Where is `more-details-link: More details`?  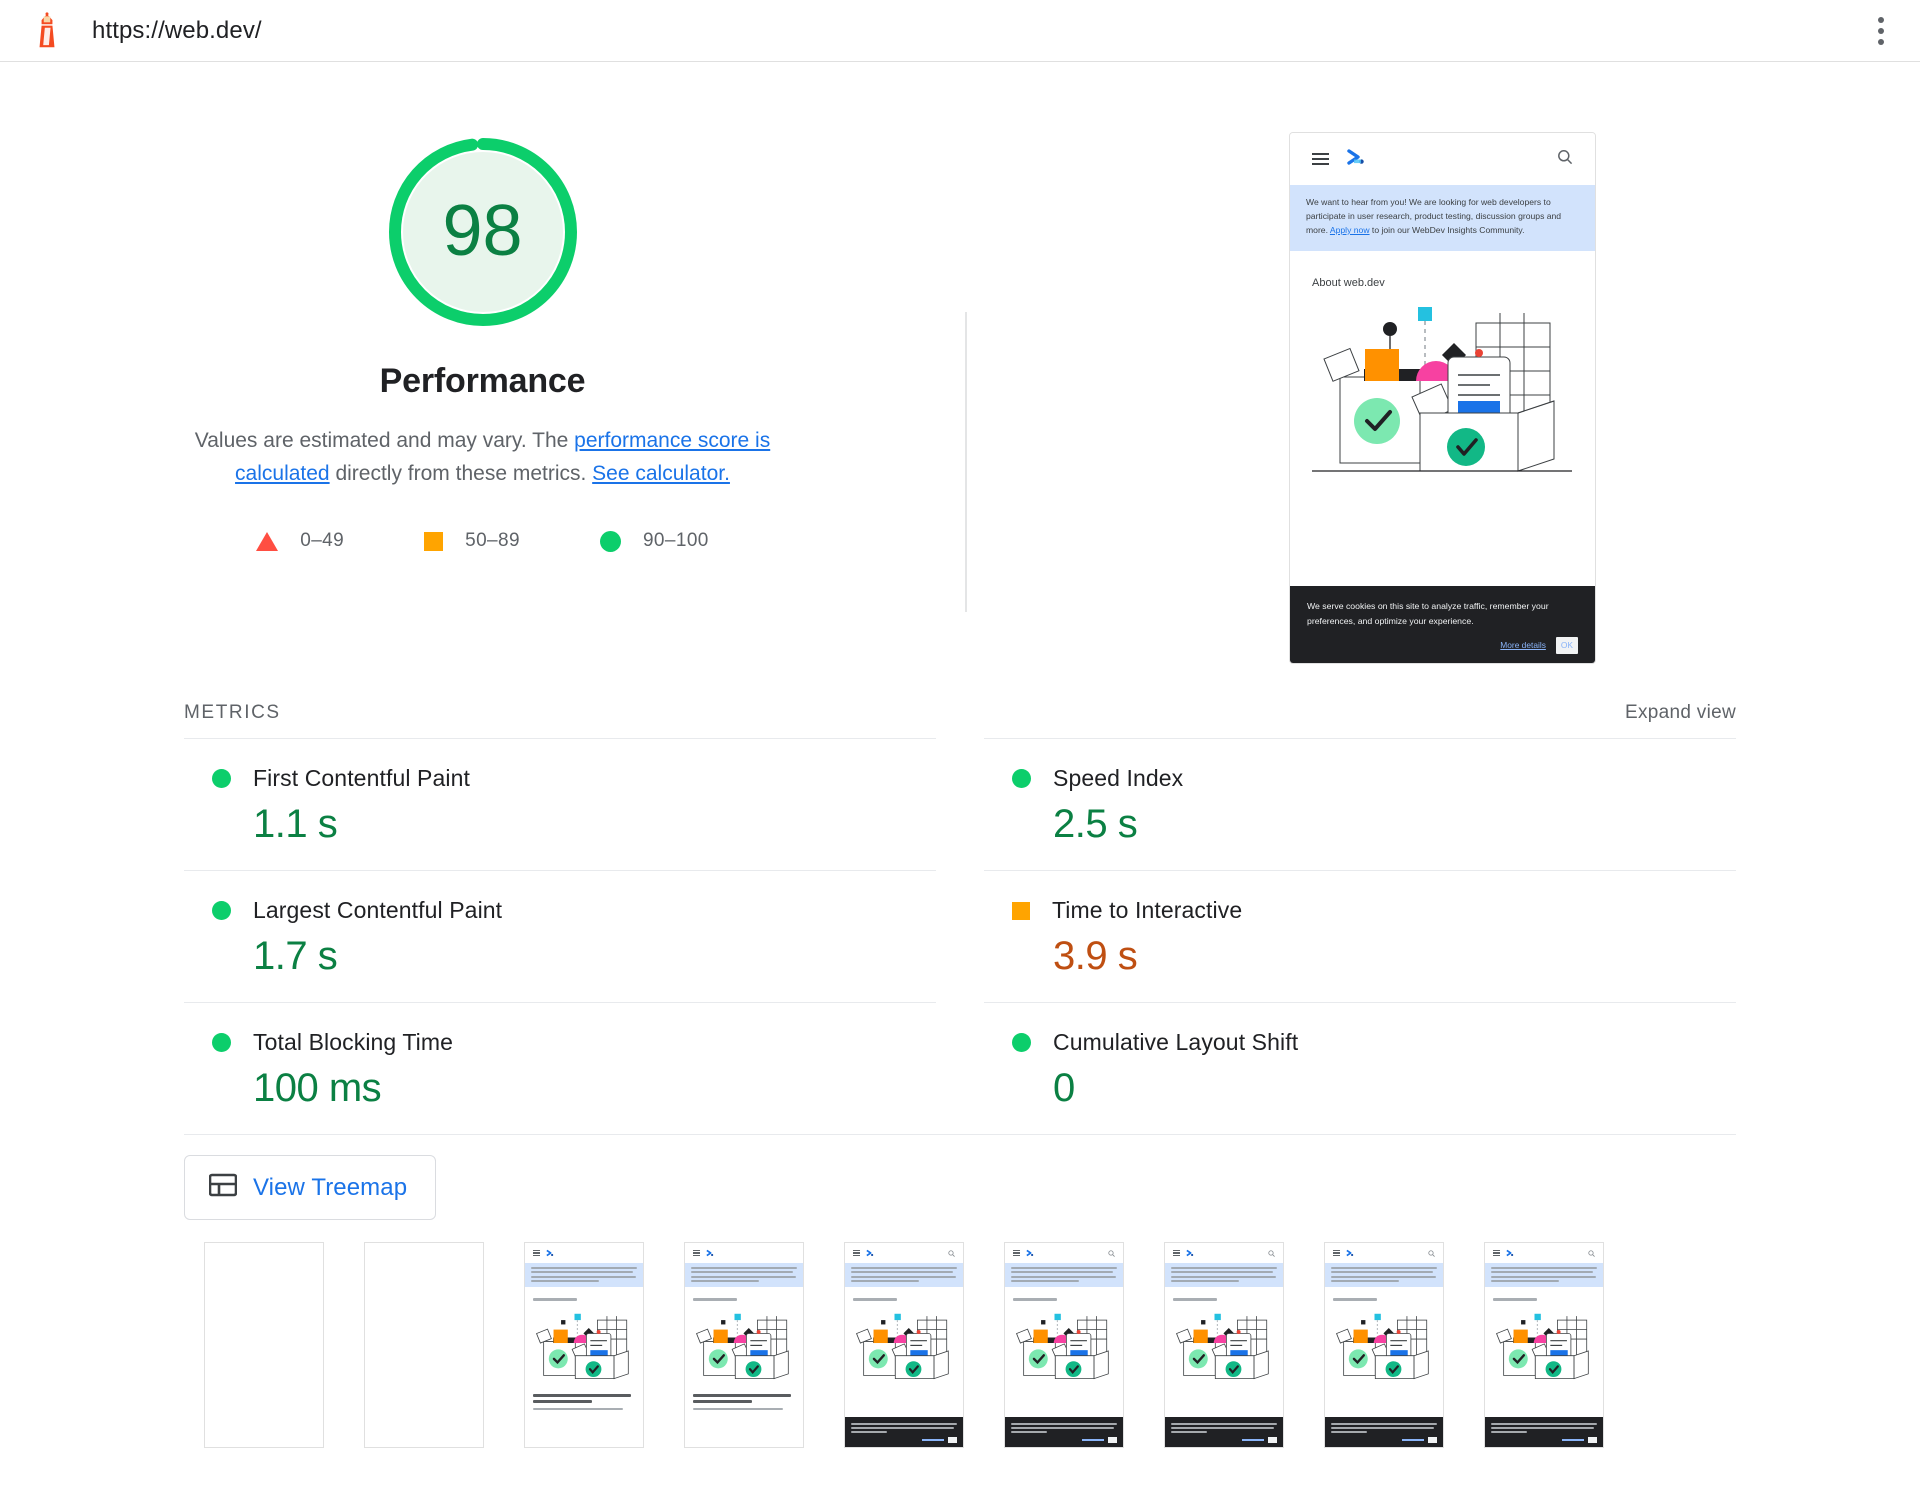
more-details-link: More details is located at coordinates (1523, 645).